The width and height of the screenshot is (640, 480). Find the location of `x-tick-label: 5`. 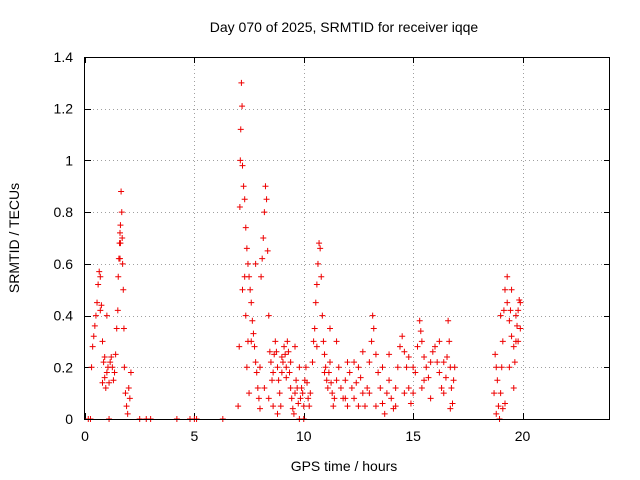

x-tick-label: 5 is located at coordinates (194, 436).